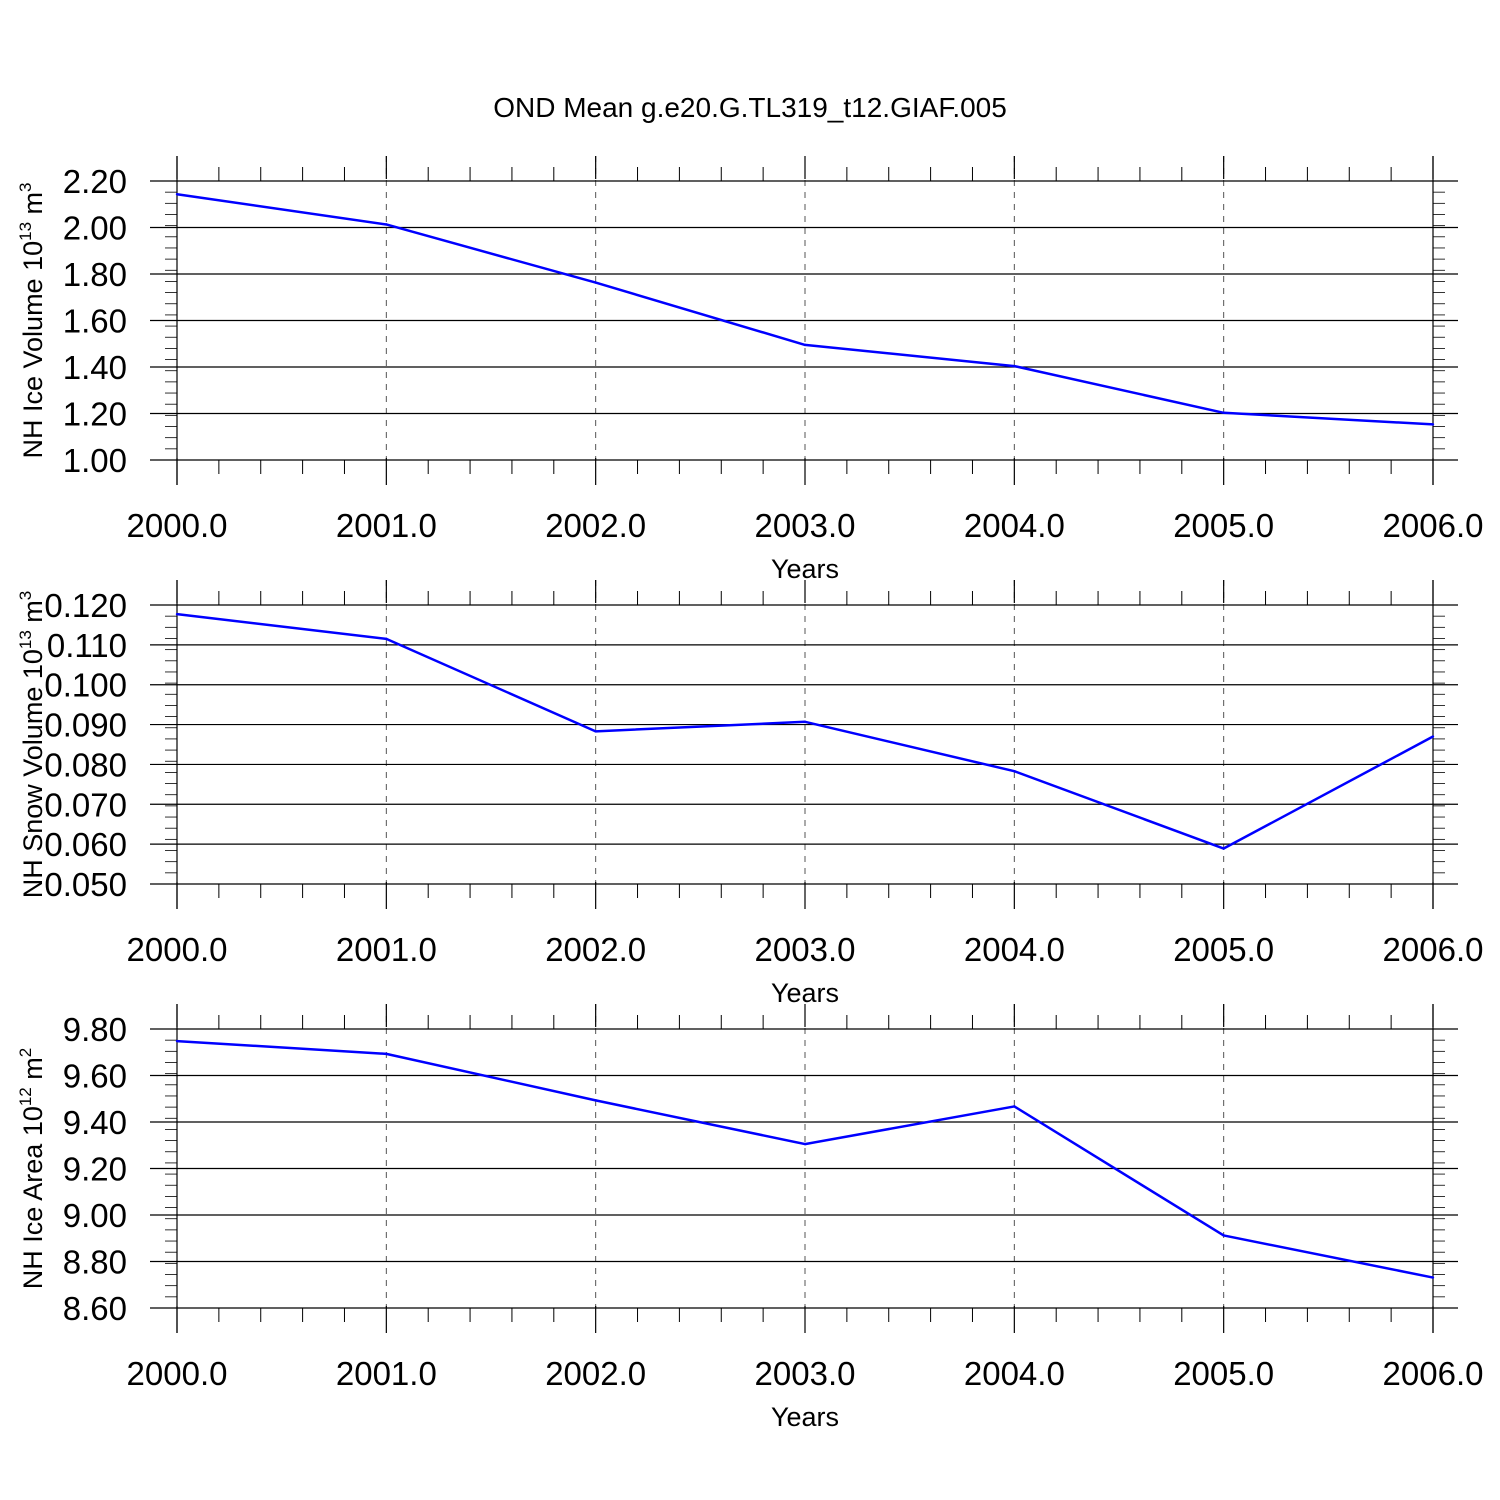  What do you see at coordinates (33, 350) in the screenshot?
I see `y-axis-label-text: NH Ice Volume 10` at bounding box center [33, 350].